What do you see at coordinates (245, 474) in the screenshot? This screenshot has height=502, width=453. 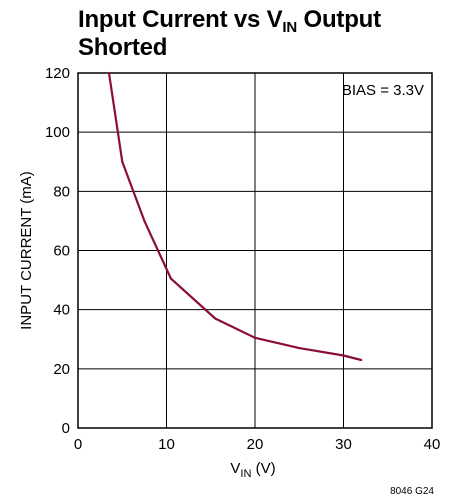 I see `x-axis-label-subscript: IN` at bounding box center [245, 474].